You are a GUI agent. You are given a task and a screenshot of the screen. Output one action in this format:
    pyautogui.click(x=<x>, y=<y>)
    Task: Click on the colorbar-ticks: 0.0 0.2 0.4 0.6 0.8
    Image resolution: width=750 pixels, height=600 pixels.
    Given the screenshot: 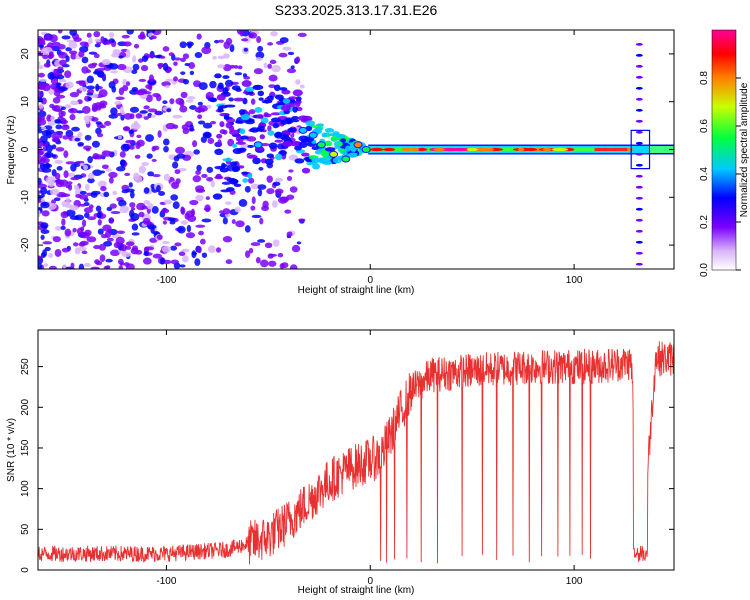 What is the action you would take?
    pyautogui.click(x=720, y=174)
    